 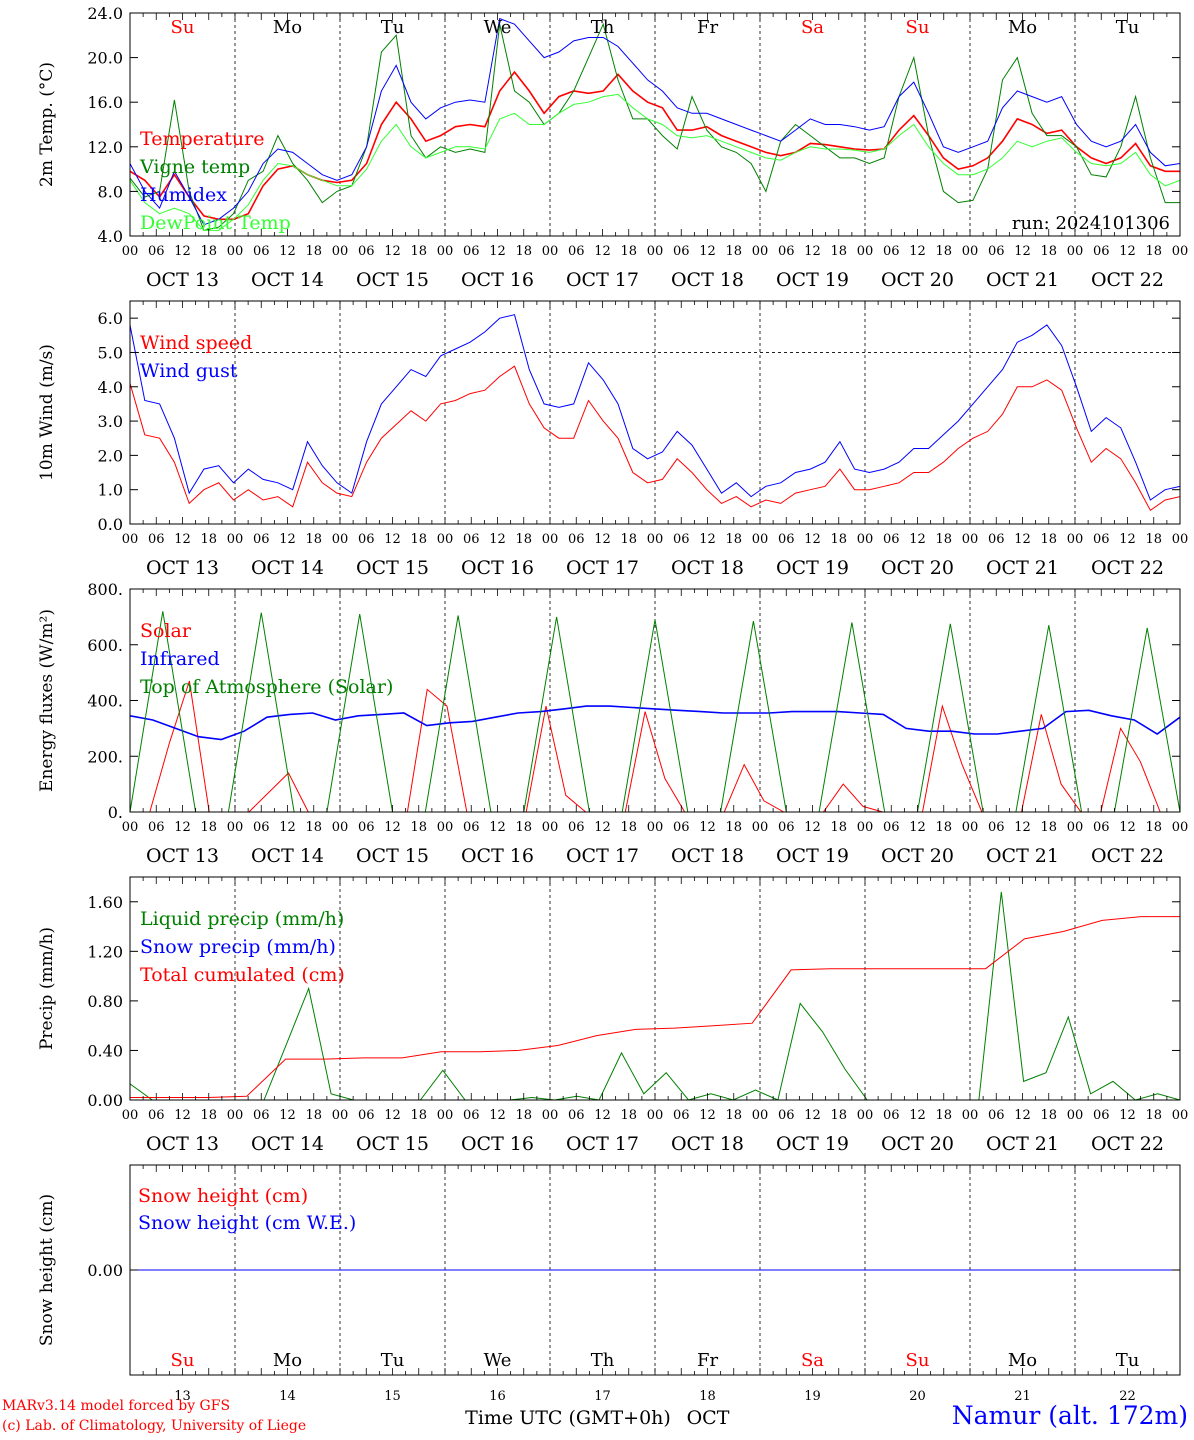 I want to click on day-number-label: 20, so click(x=917, y=1396).